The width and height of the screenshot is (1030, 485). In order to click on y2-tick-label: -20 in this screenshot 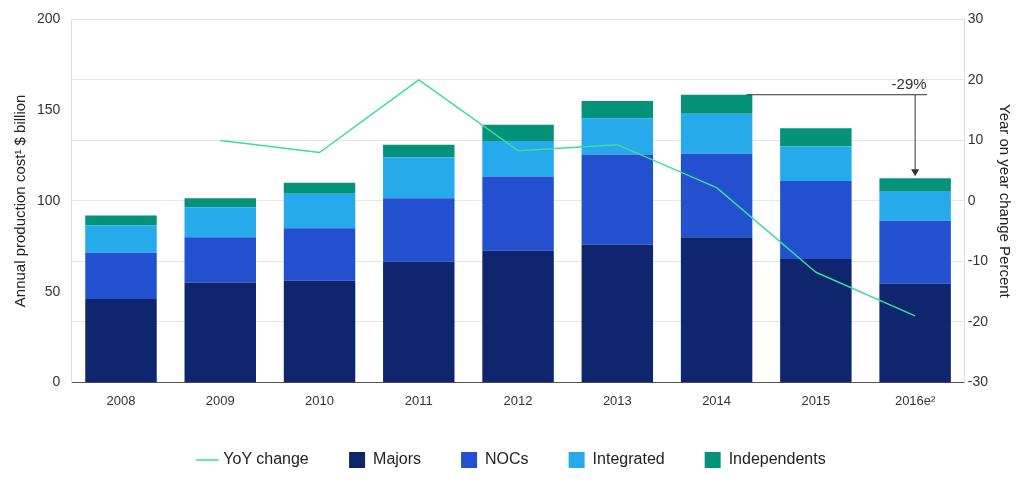, I will do `click(978, 320)`.